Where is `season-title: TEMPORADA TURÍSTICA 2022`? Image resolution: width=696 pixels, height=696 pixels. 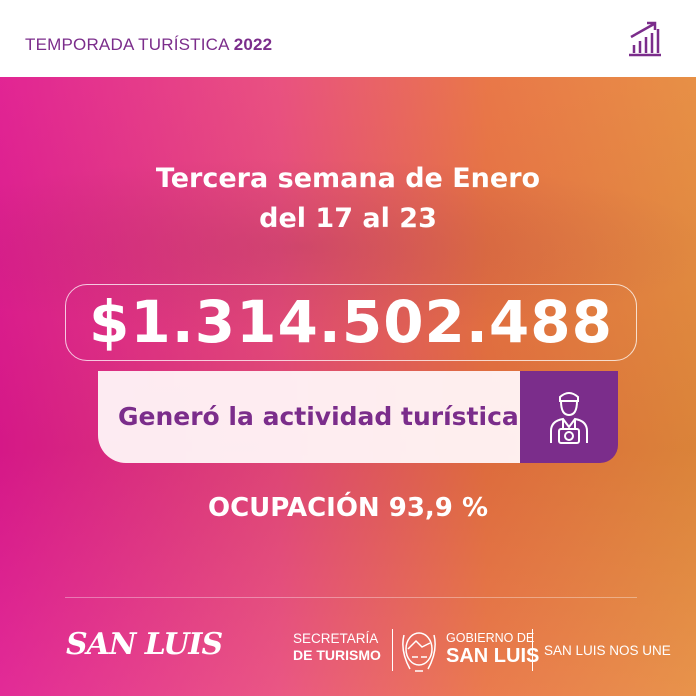
season-title: TEMPORADA TURÍSTICA 2022 is located at coordinates (148, 45).